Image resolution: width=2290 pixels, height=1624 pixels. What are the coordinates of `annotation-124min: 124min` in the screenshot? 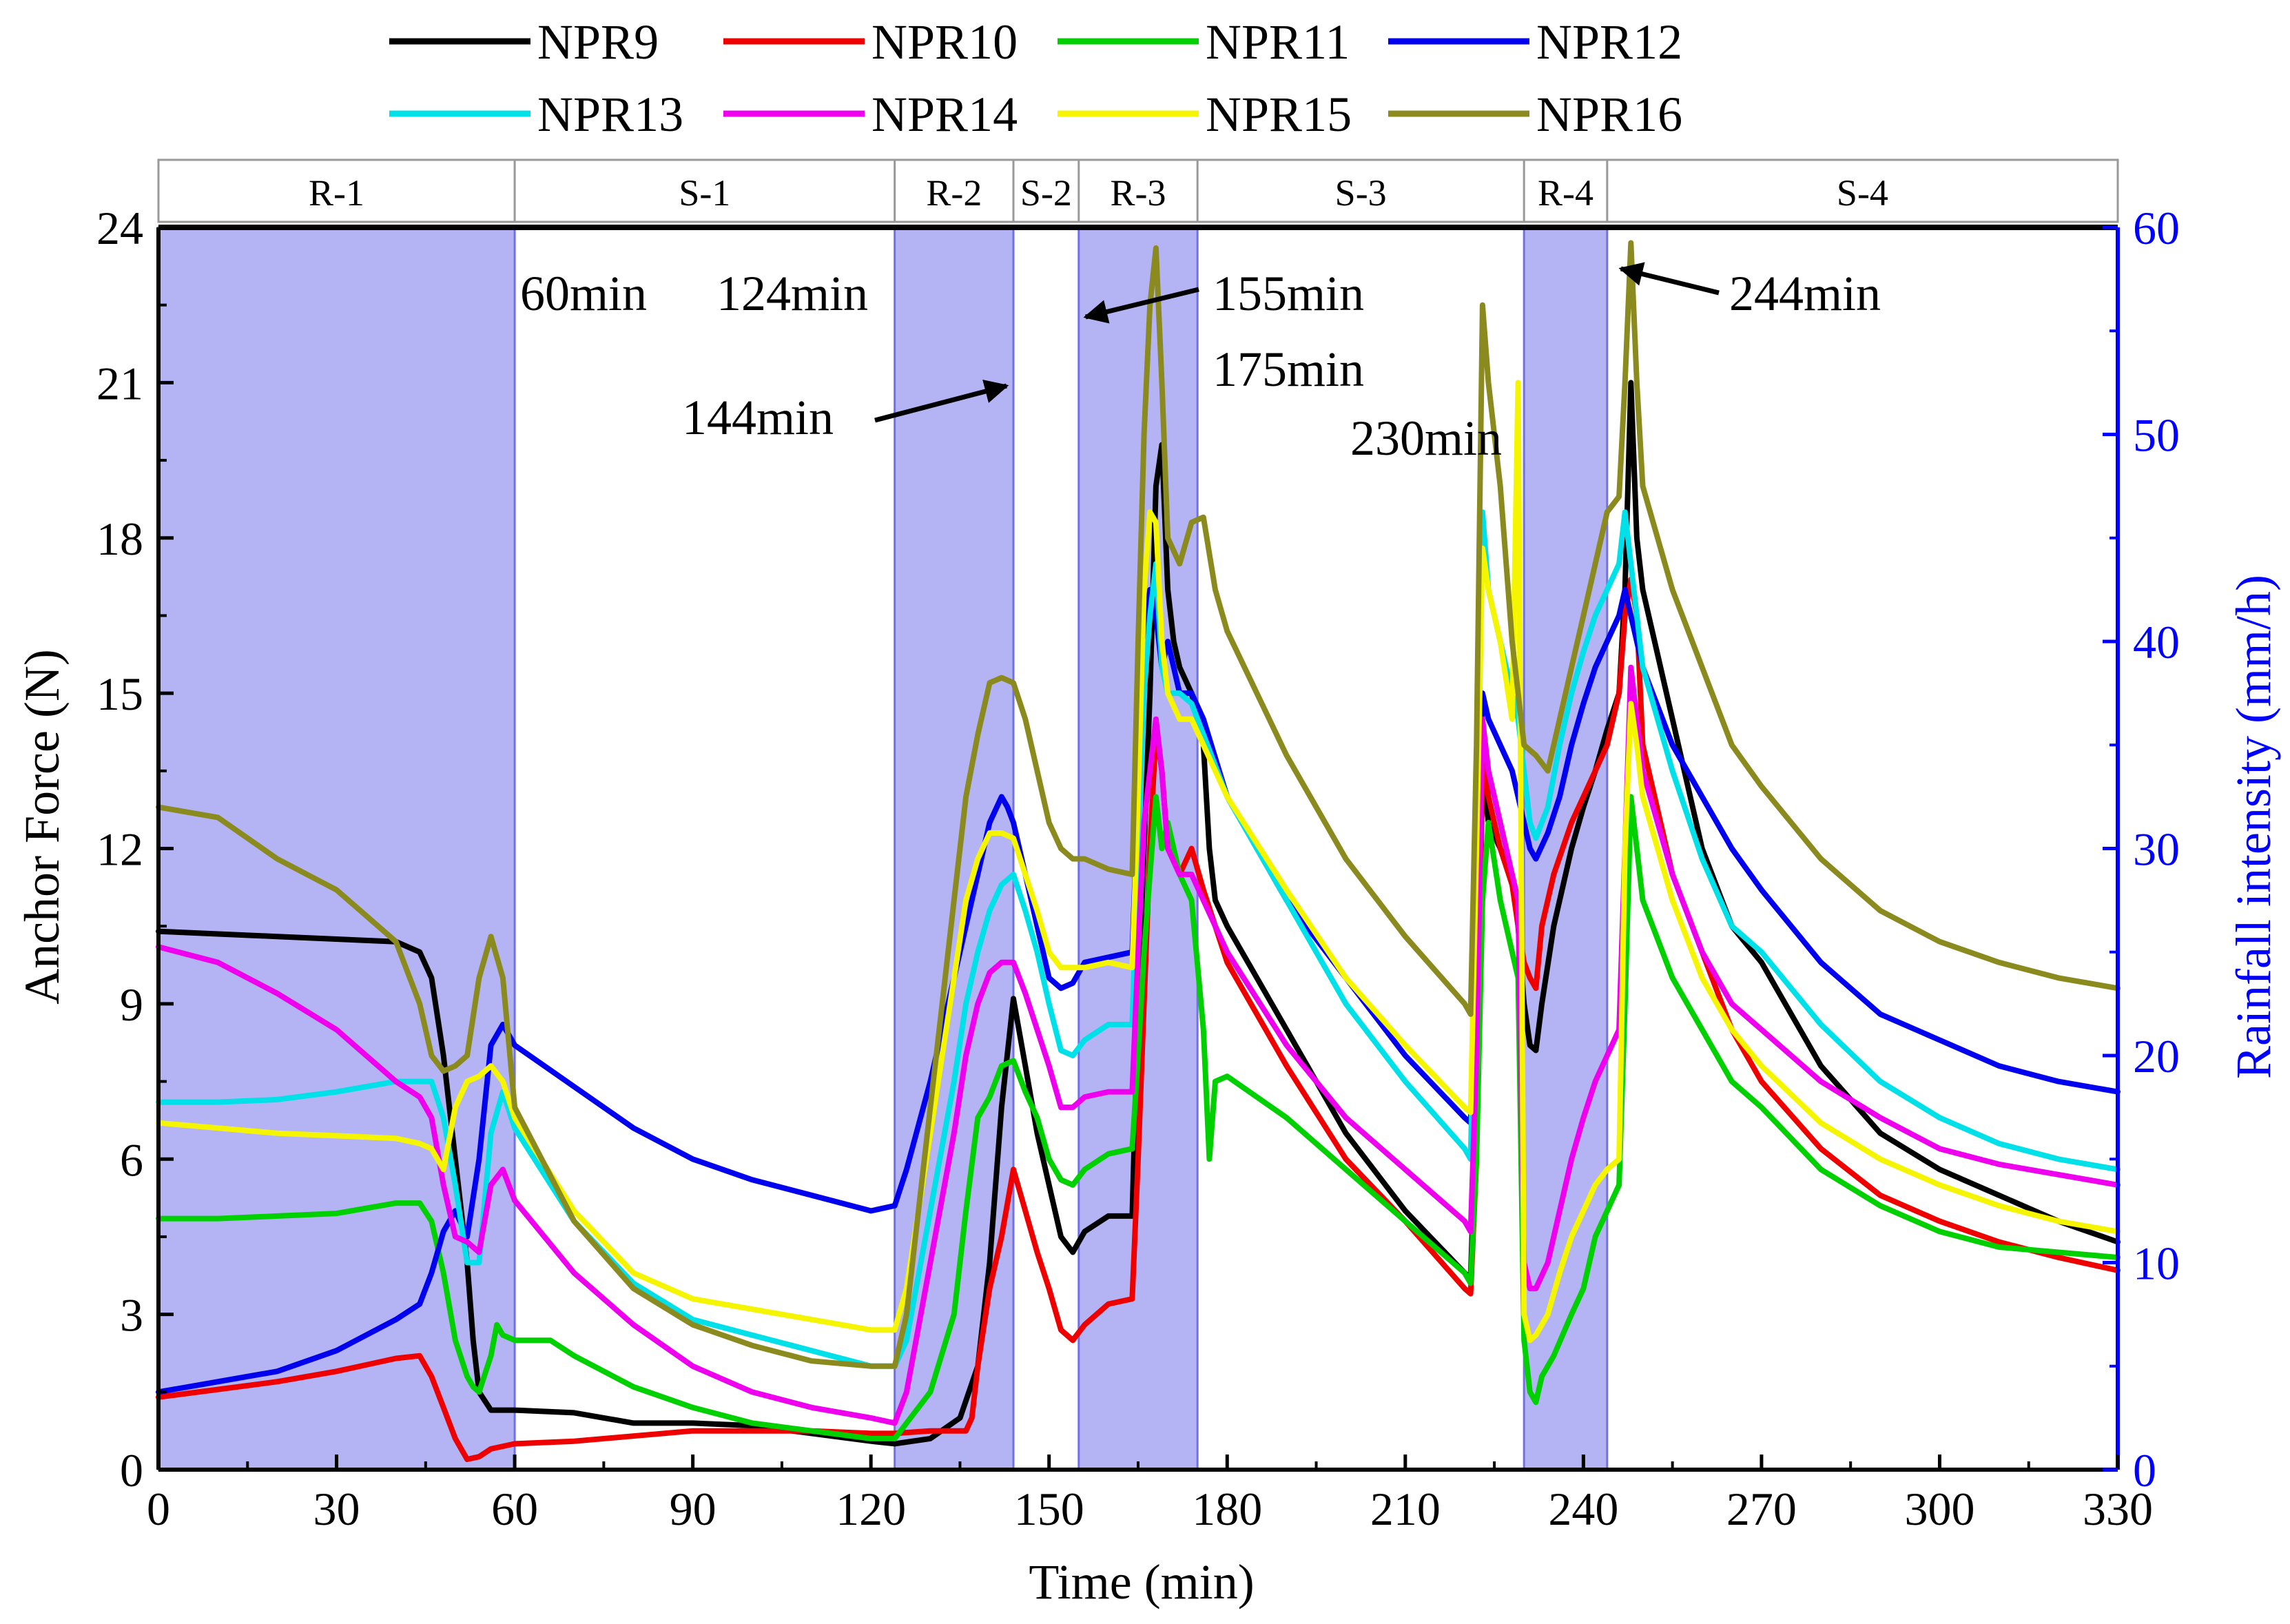 It's located at (792, 294).